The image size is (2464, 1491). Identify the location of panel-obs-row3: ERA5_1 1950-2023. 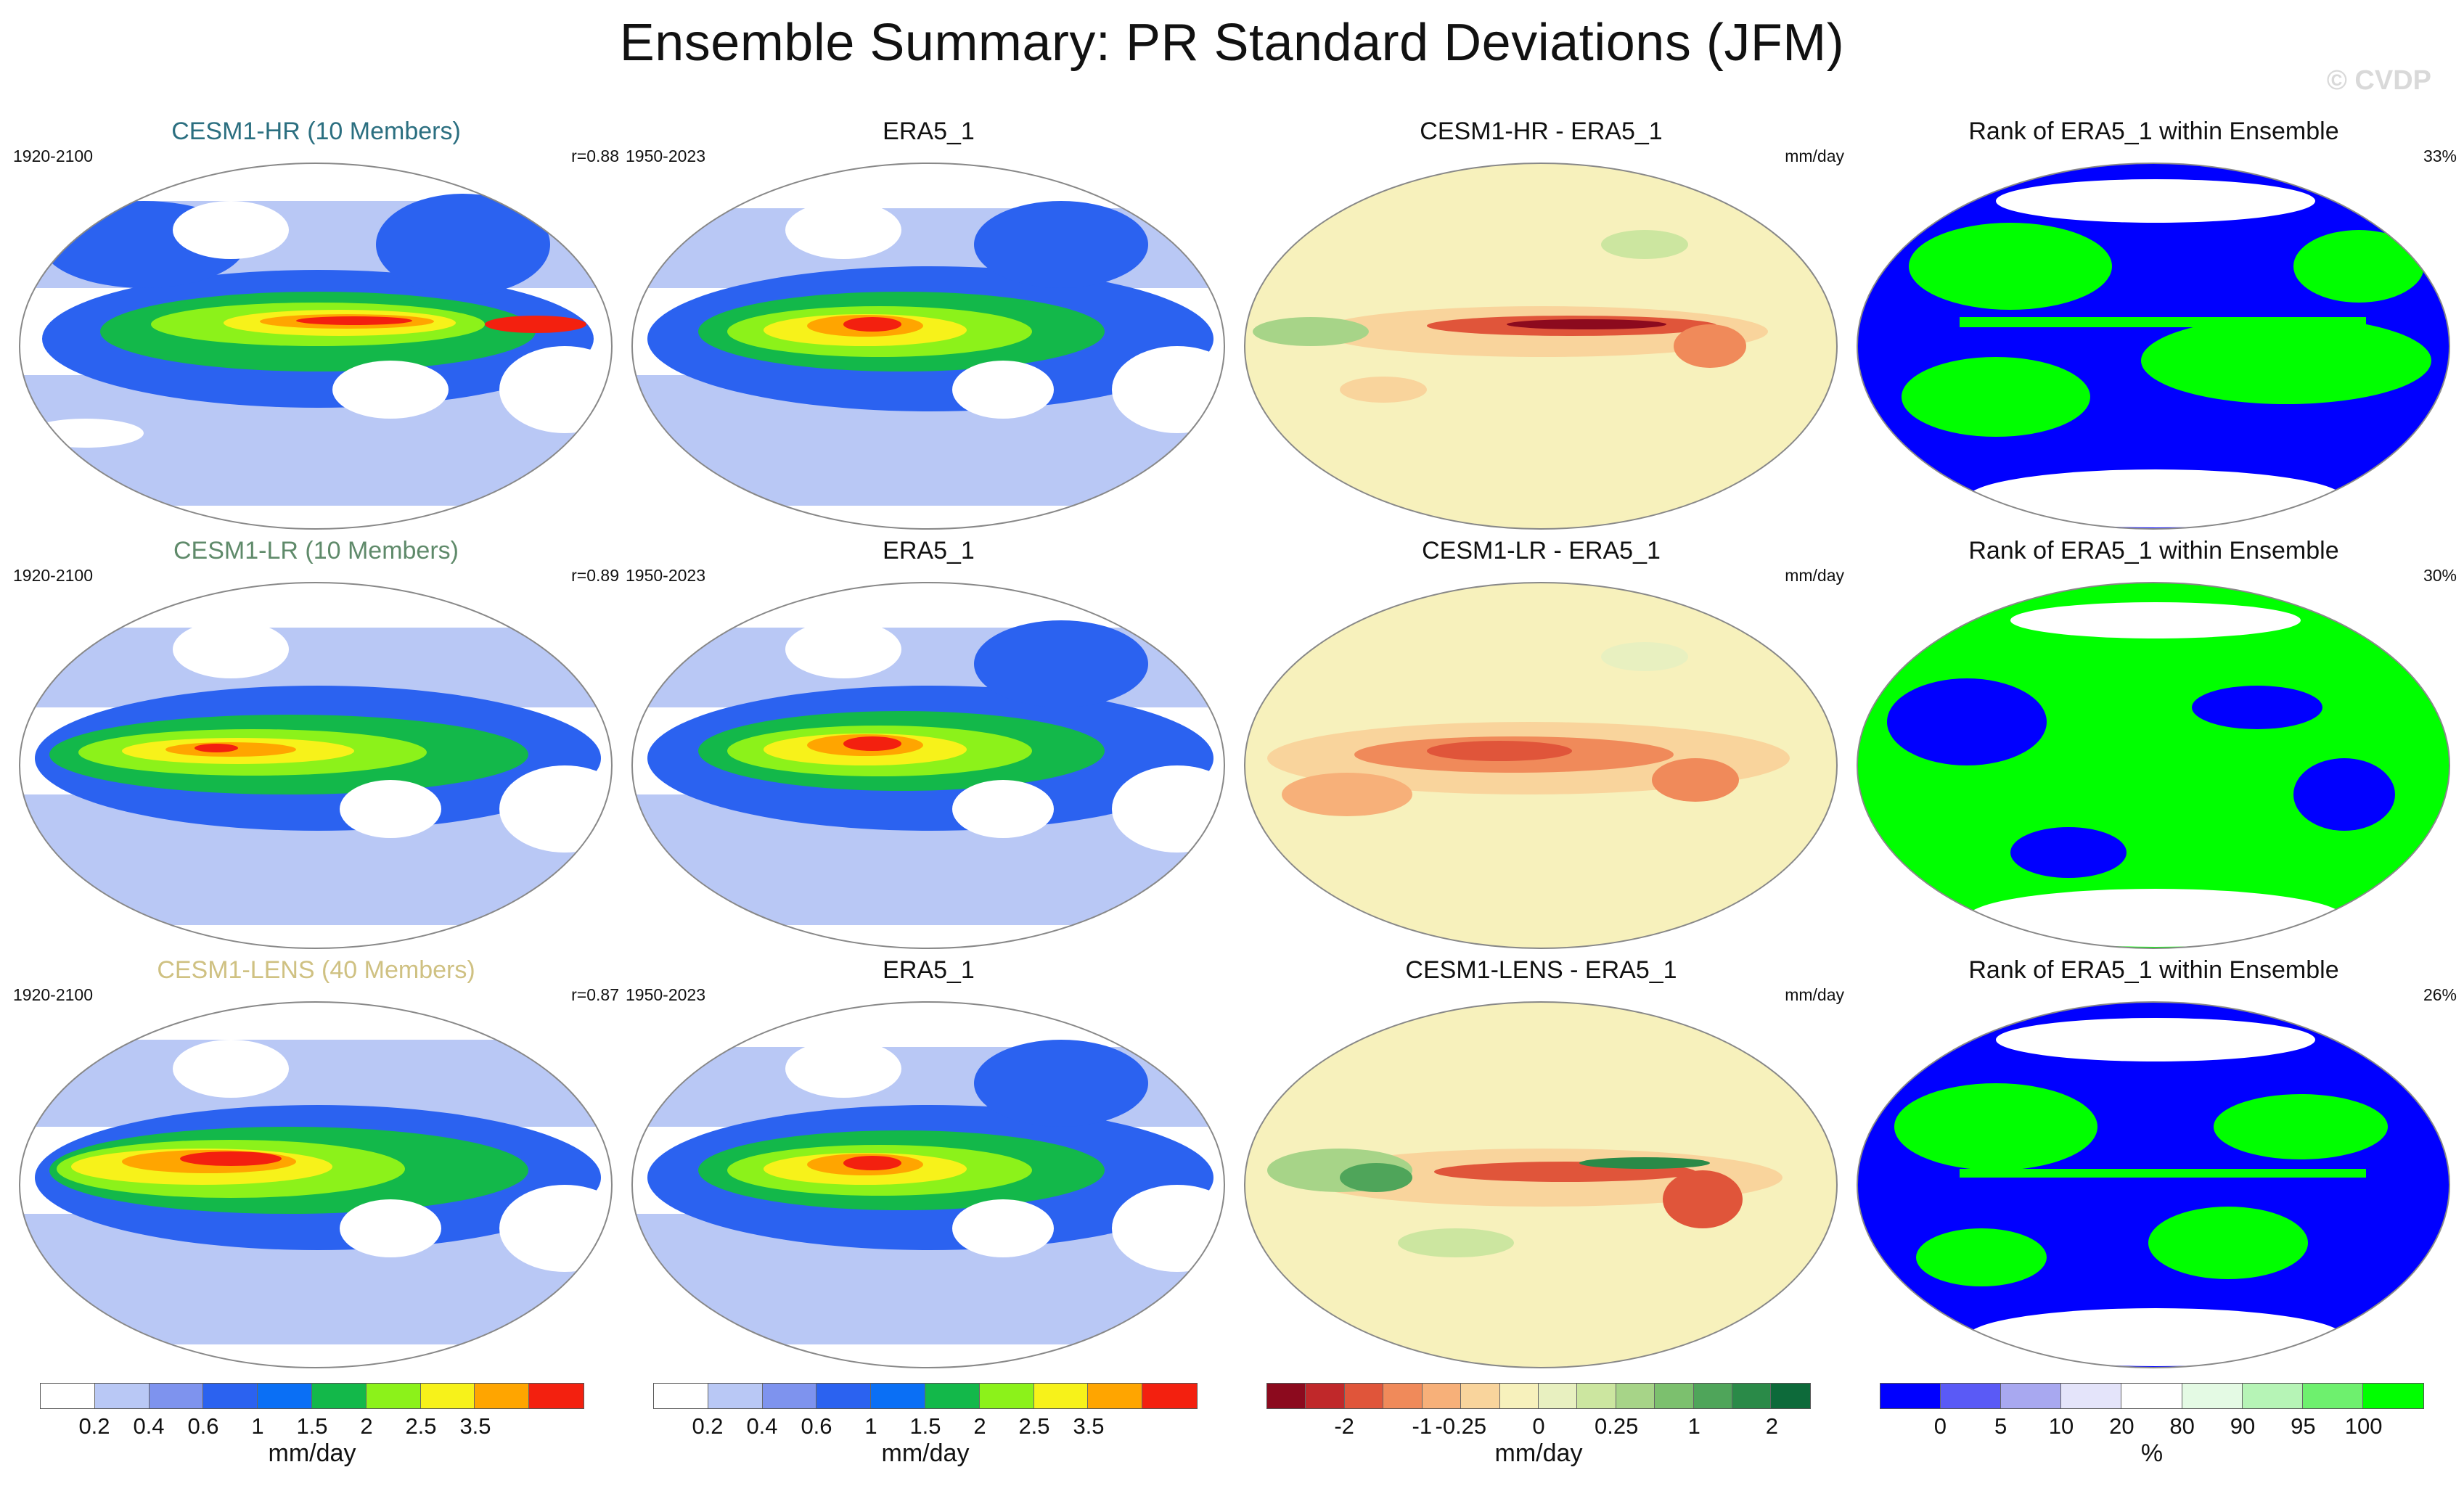
(929, 1166).